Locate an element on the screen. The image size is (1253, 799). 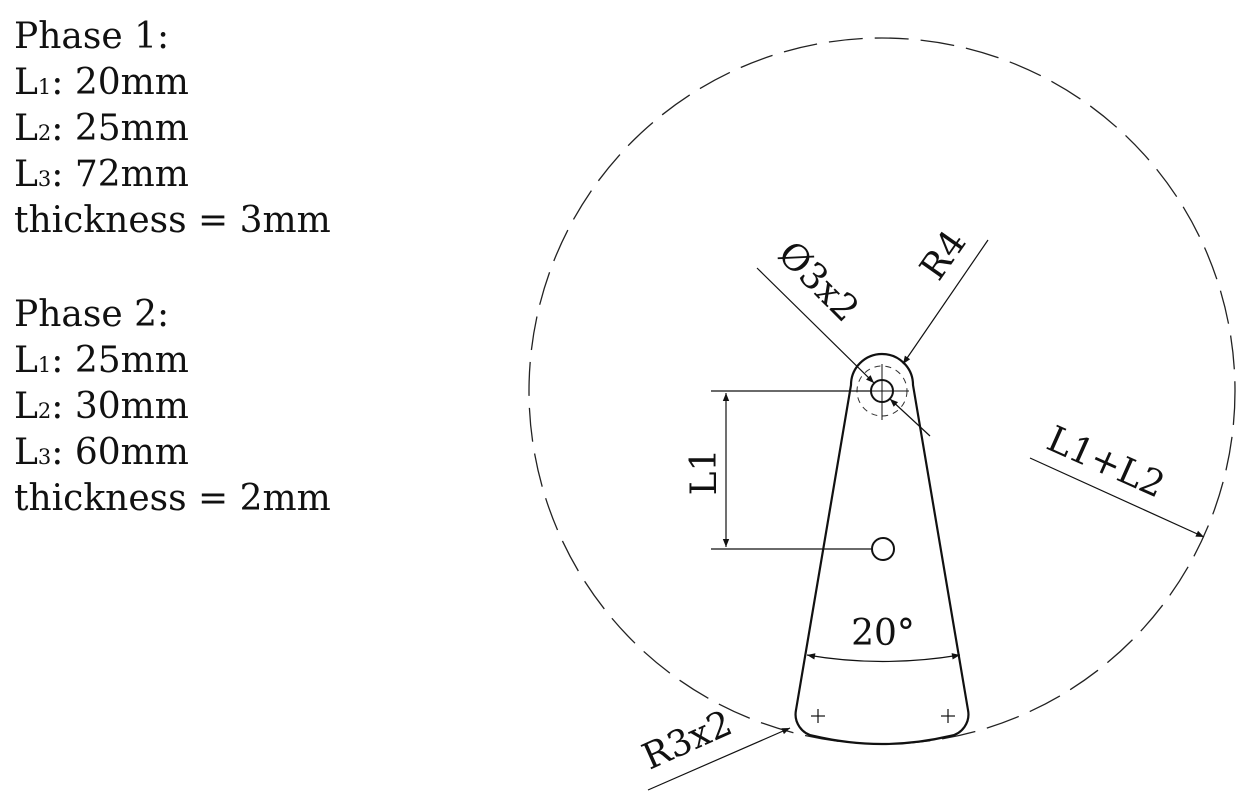
l1-dimension is located at coordinates (791, 470).